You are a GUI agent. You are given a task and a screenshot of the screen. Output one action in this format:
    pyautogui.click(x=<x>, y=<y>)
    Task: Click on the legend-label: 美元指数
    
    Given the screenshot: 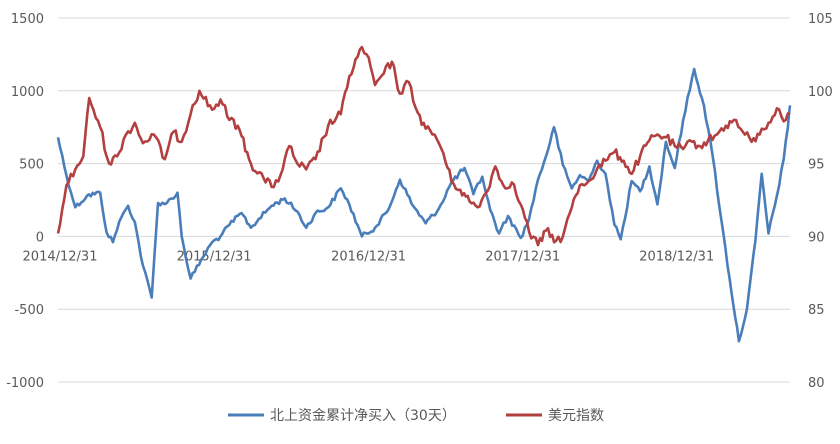 What is the action you would take?
    pyautogui.click(x=576, y=416)
    